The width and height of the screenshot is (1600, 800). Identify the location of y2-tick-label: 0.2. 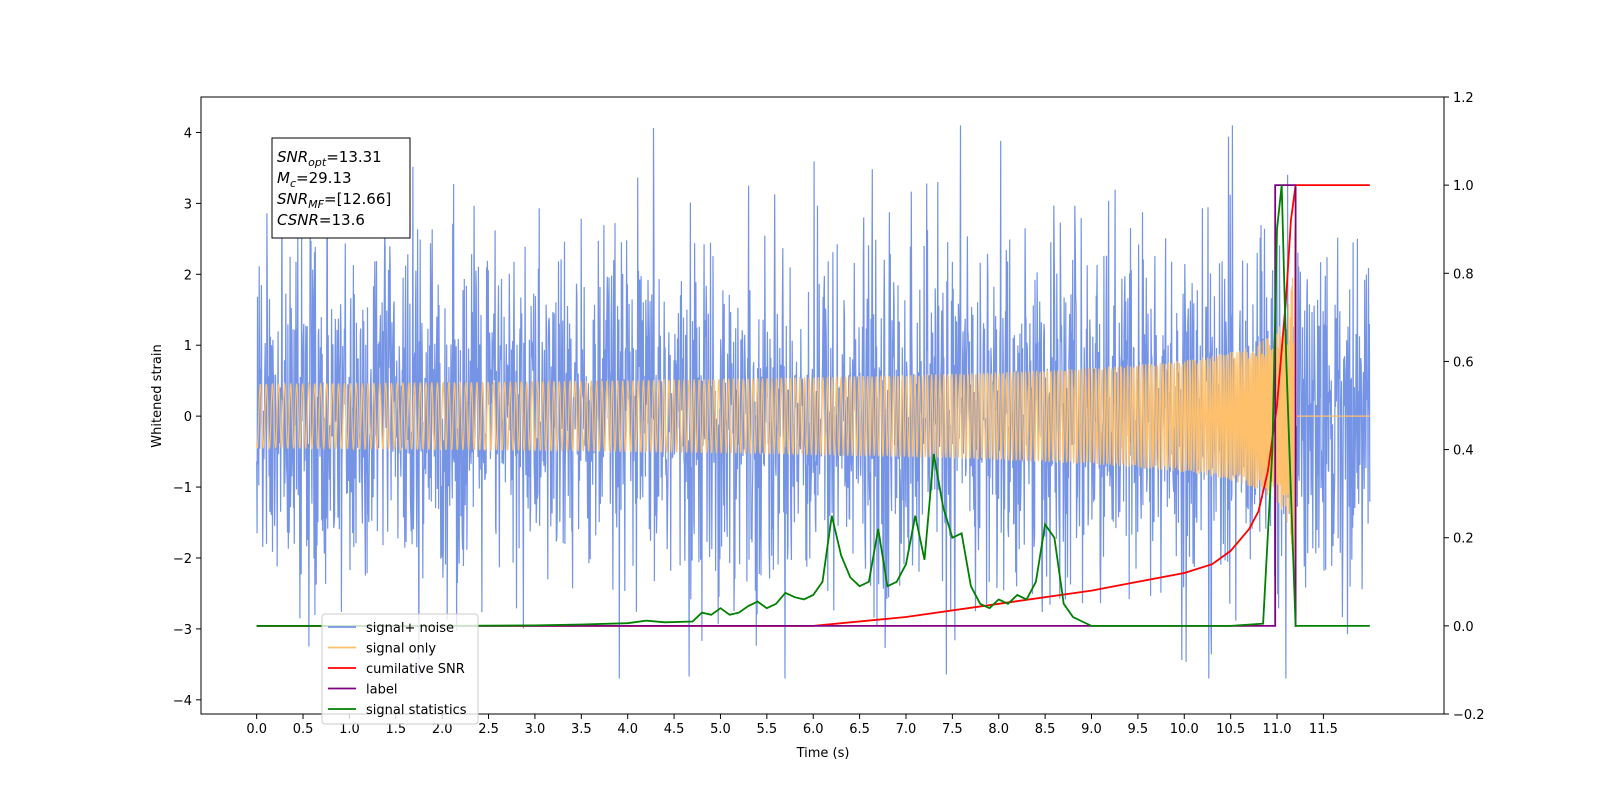
(1463, 539).